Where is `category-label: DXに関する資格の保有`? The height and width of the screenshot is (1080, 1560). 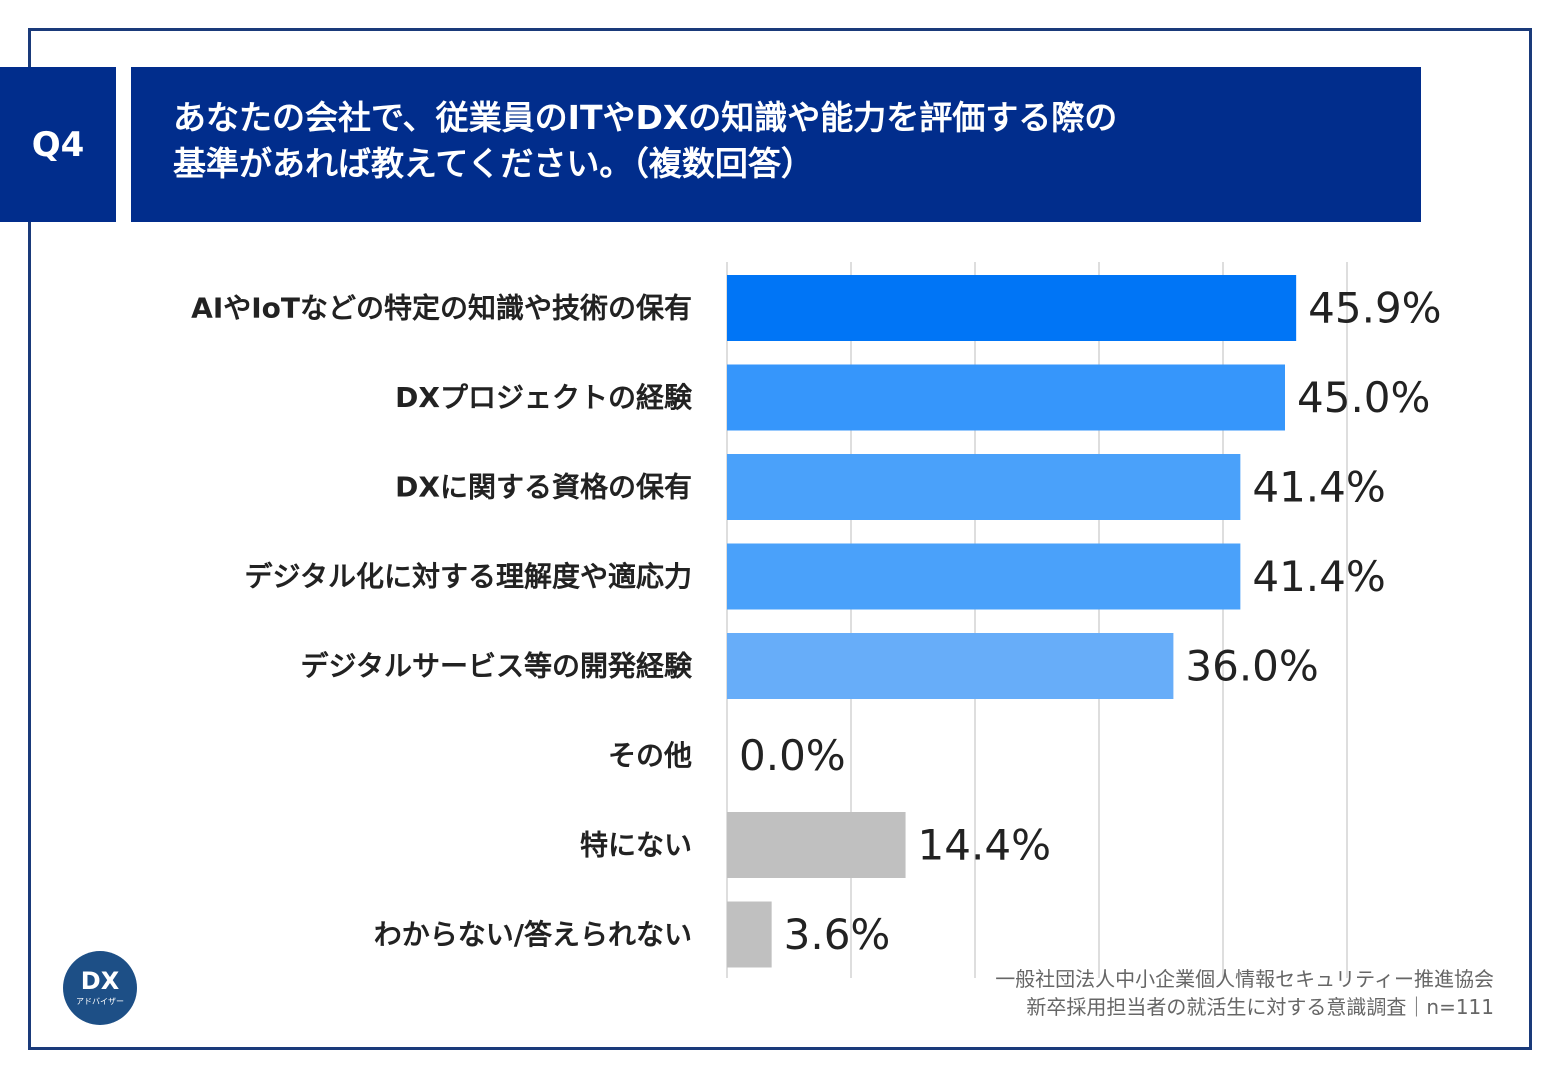 category-label: DXに関する資格の保有 is located at coordinates (543, 487).